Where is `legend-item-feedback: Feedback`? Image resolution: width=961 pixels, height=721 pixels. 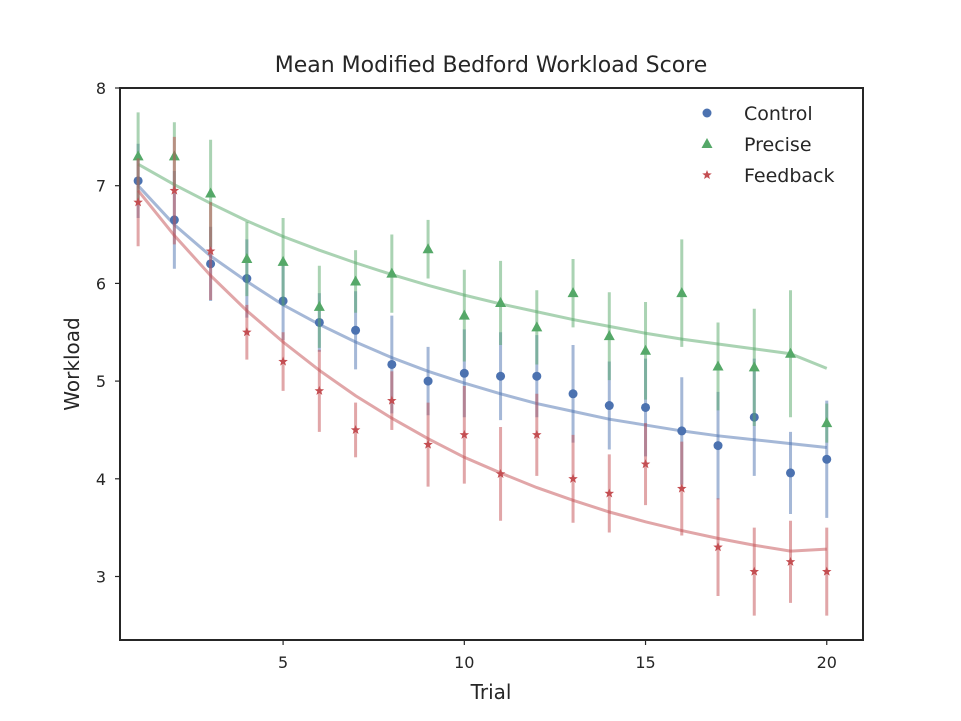
legend-item-feedback: Feedback is located at coordinates (768, 176).